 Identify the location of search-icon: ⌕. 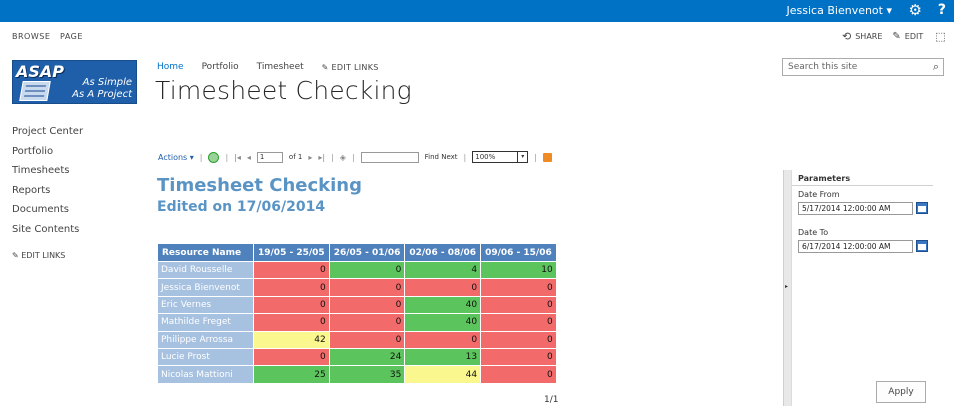
(935, 66).